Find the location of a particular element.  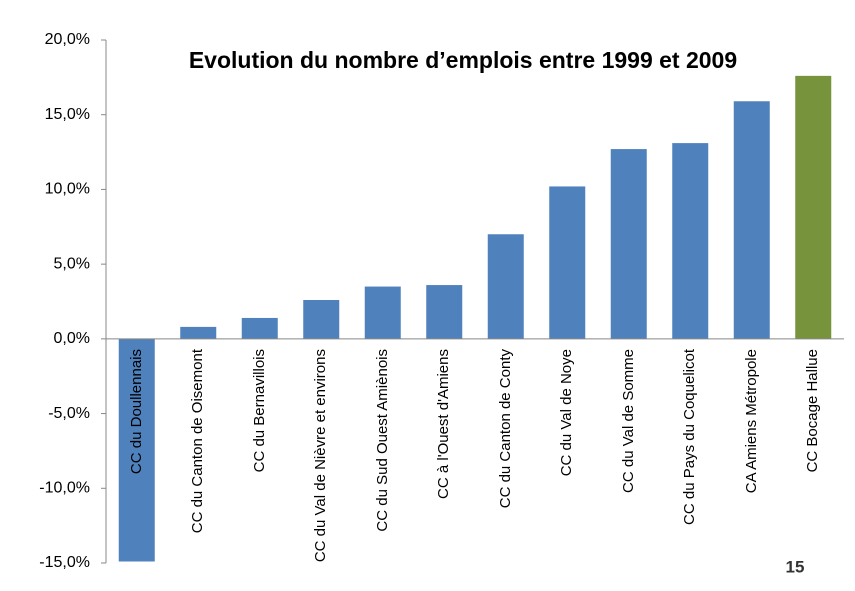

x-tick-label: CC à l'Ouest d'Amiens is located at coordinates (444, 423).